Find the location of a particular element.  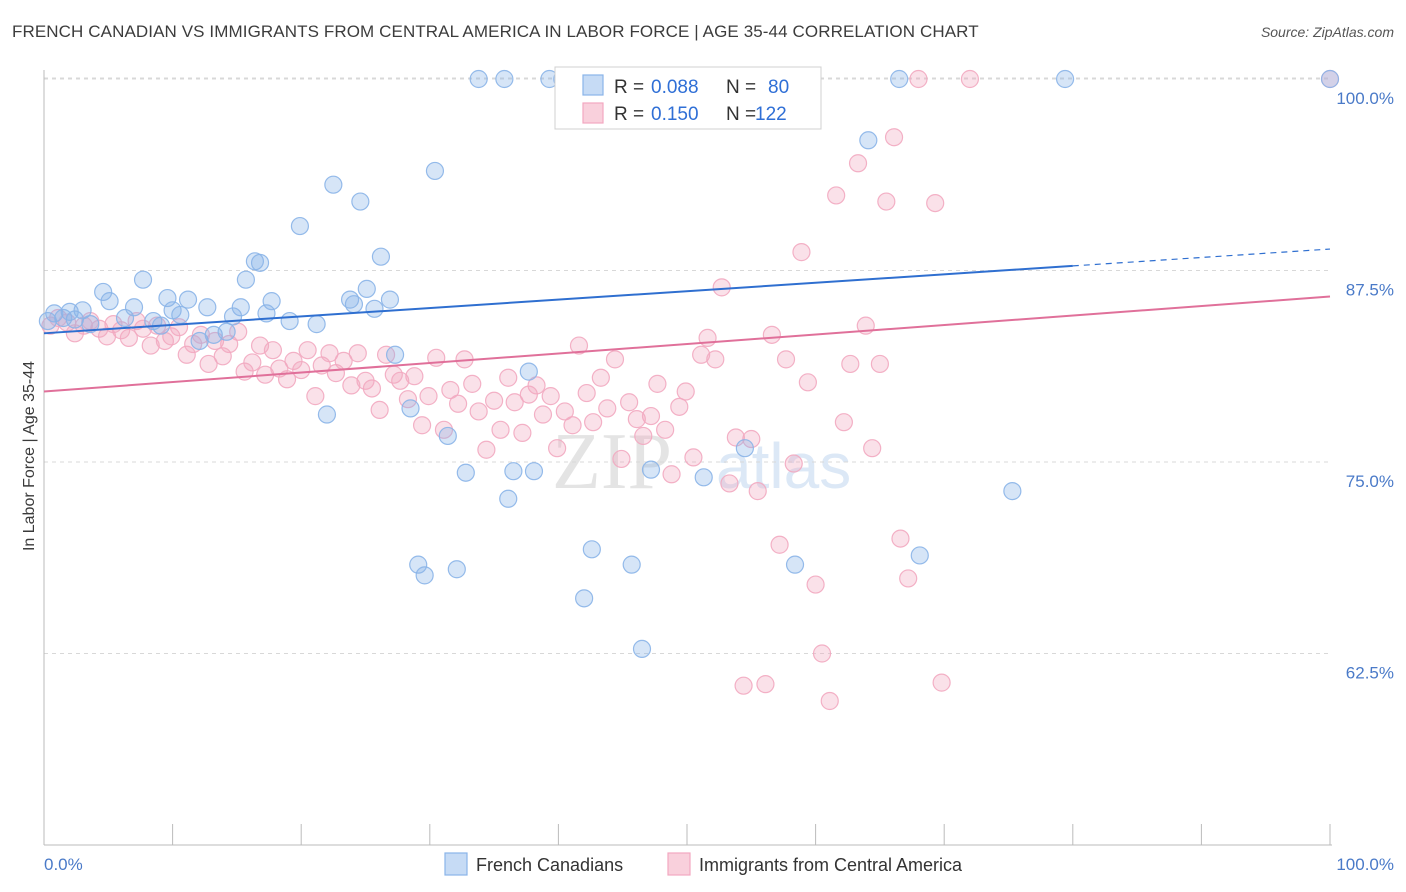

stats-legend-blue-n-label: N = is located at coordinates (743, 87).